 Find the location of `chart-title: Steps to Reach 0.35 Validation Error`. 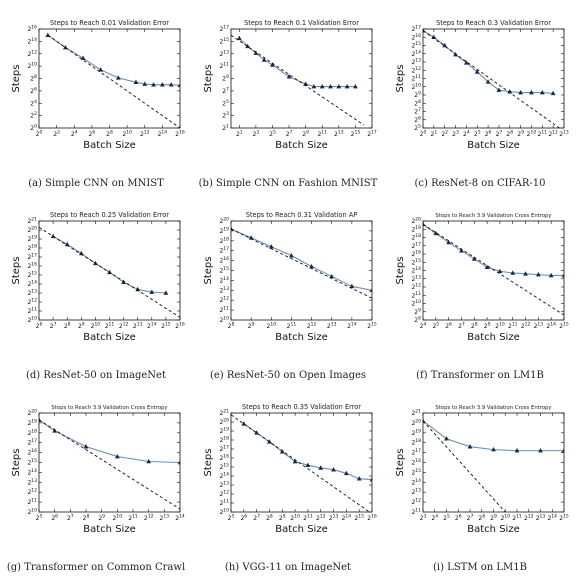

chart-title: Steps to Reach 0.35 Validation Error is located at coordinates (301, 407).